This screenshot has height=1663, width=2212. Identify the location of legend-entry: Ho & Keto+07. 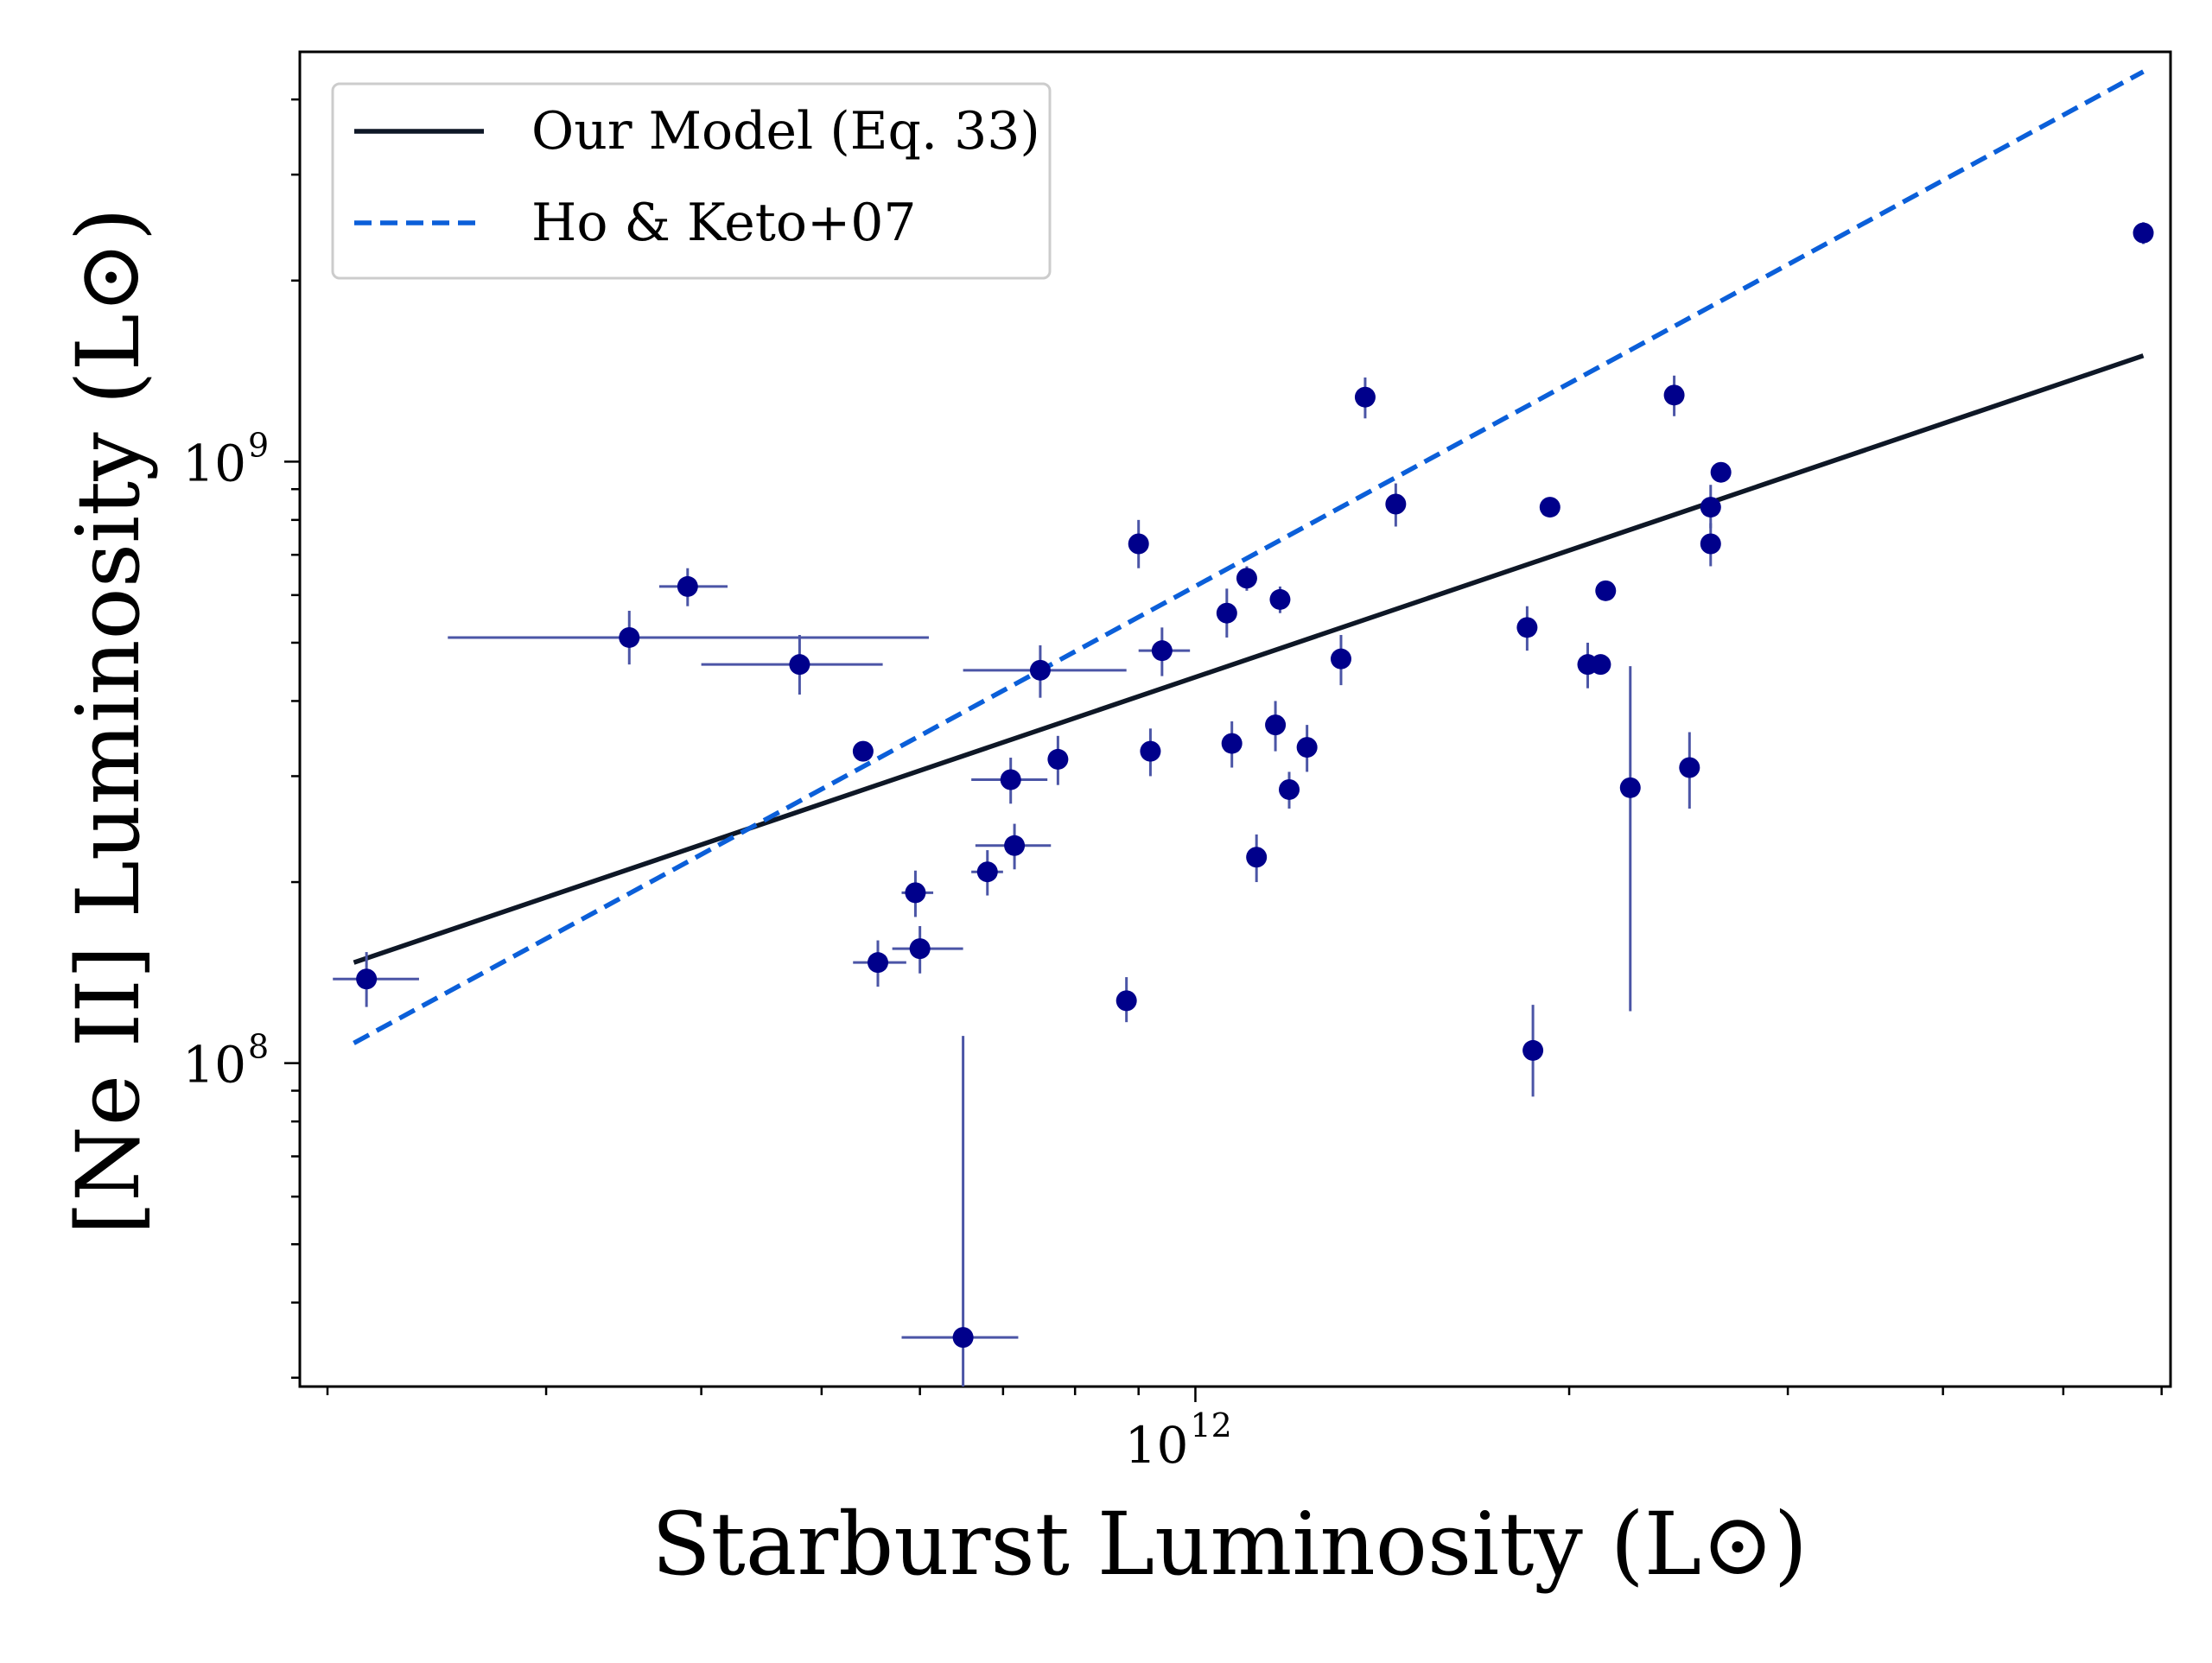
(635, 223).